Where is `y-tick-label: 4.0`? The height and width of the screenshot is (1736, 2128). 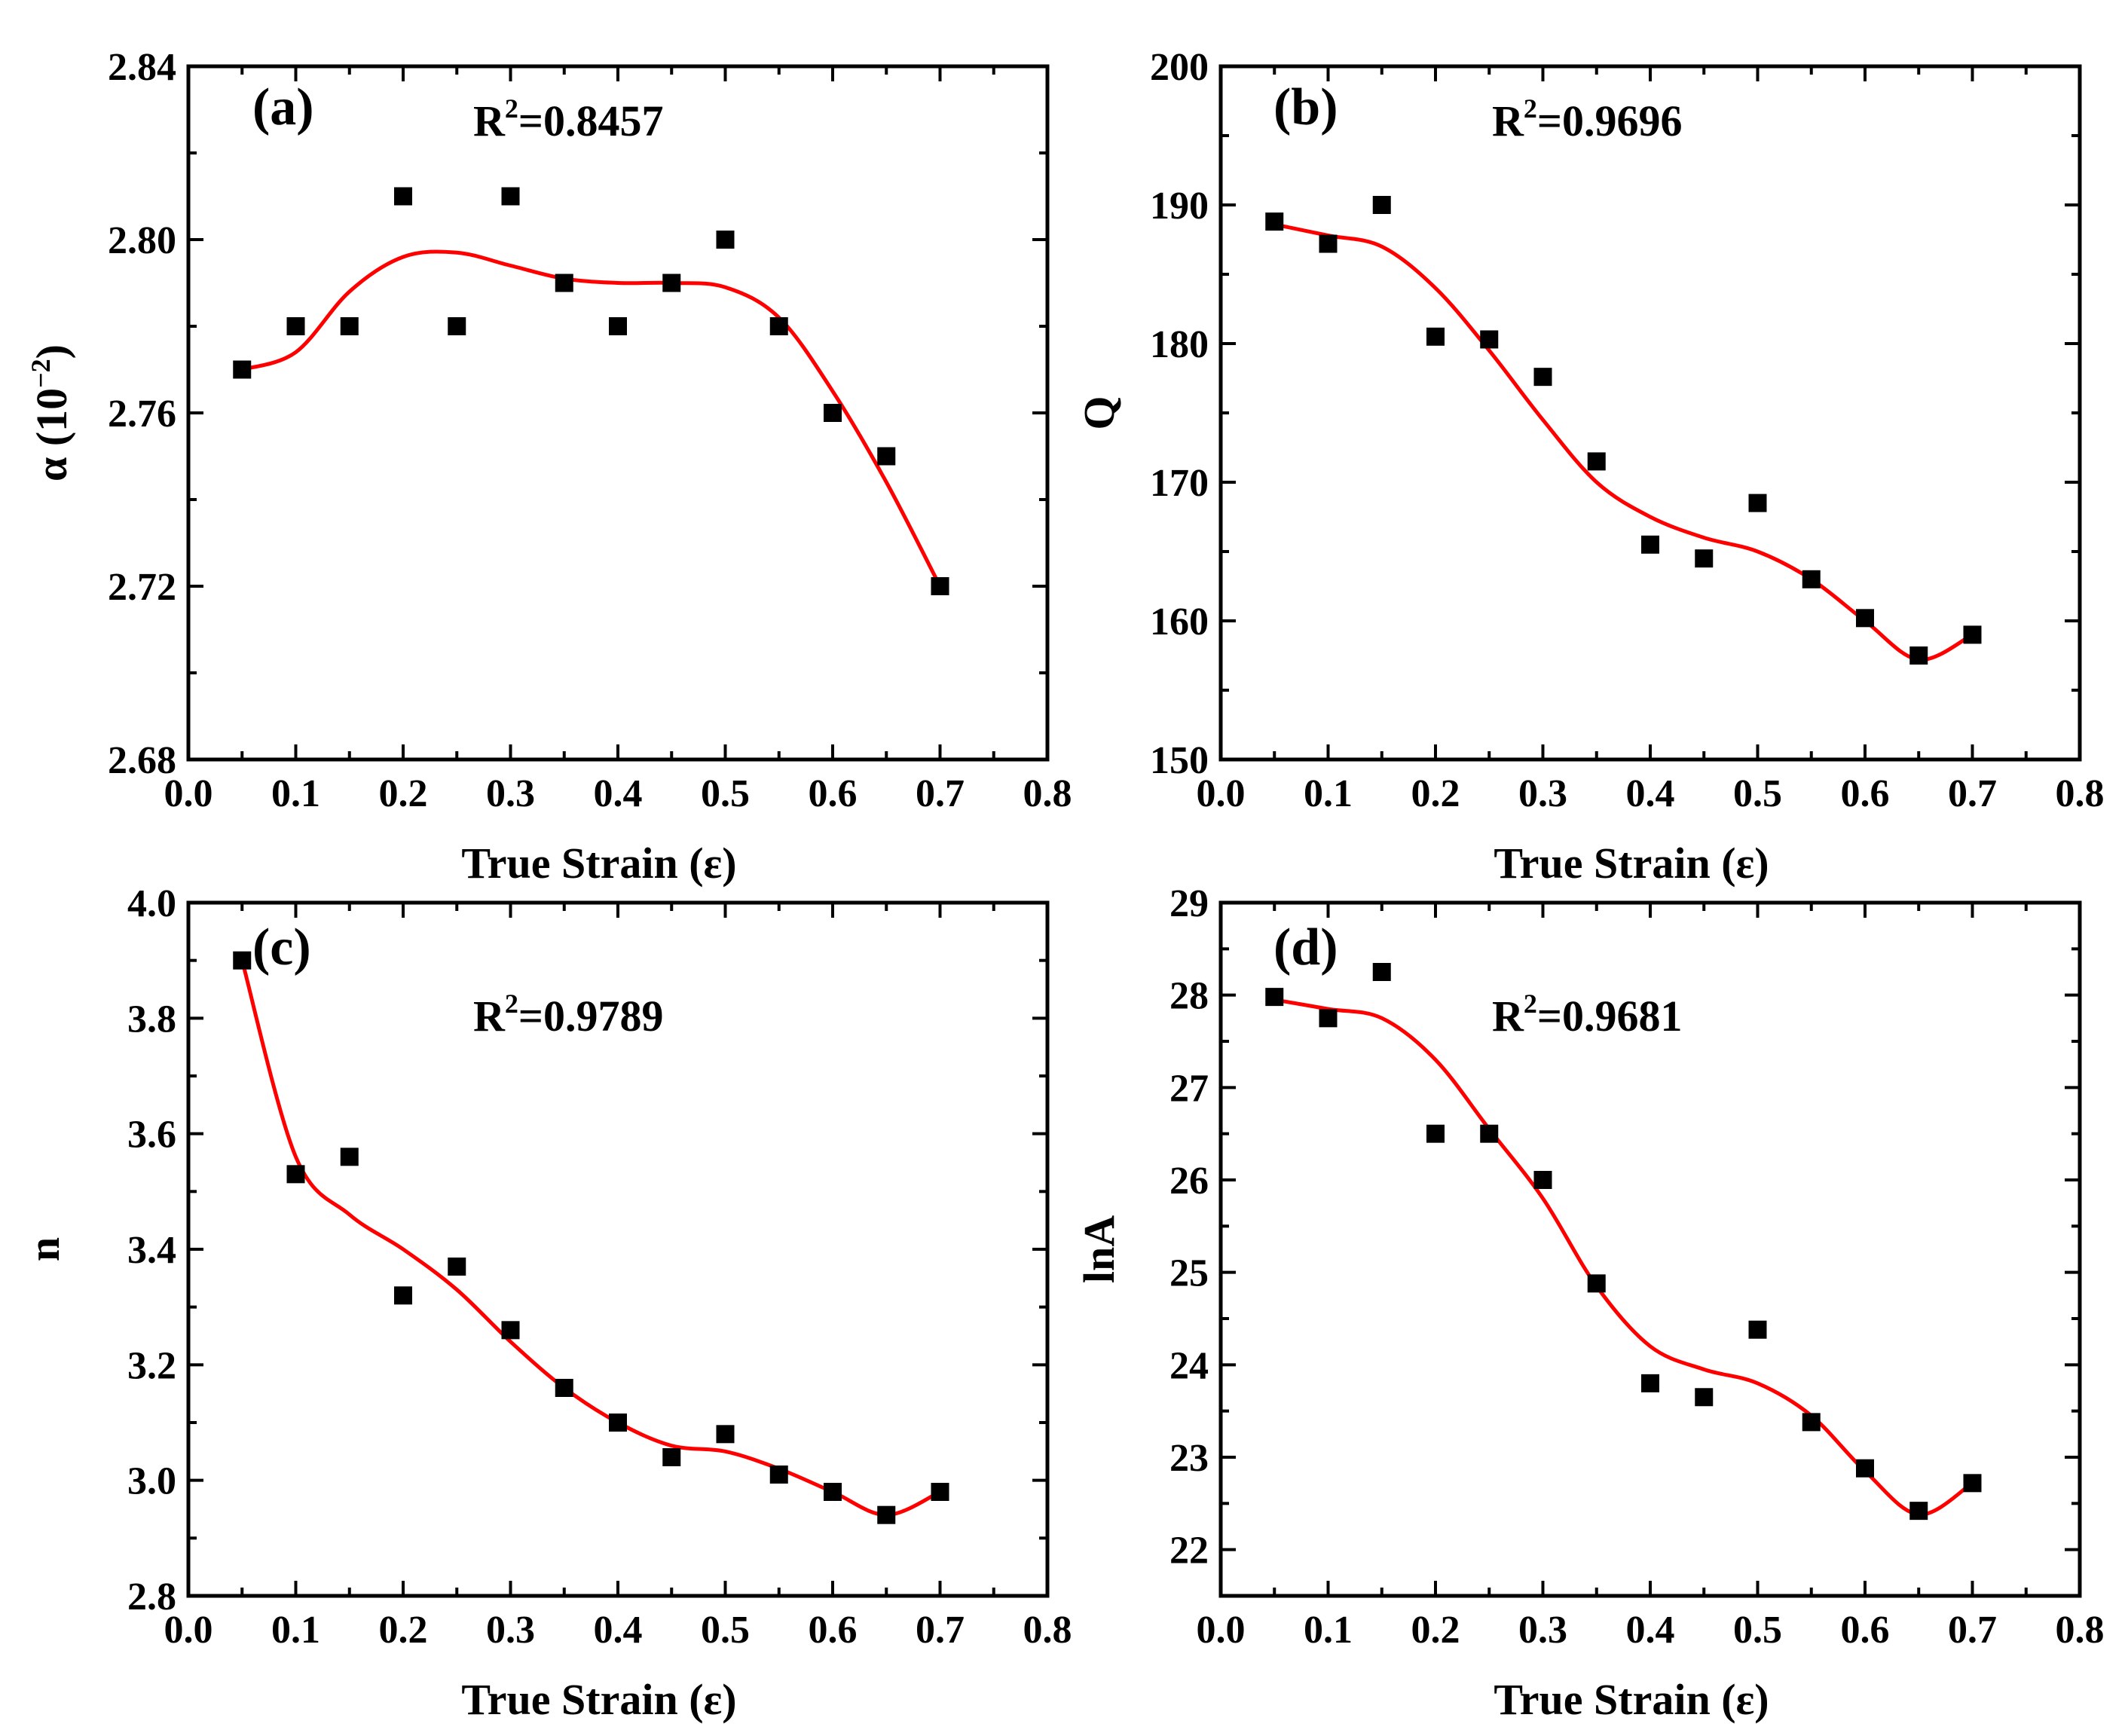 y-tick-label: 4.0 is located at coordinates (151, 903).